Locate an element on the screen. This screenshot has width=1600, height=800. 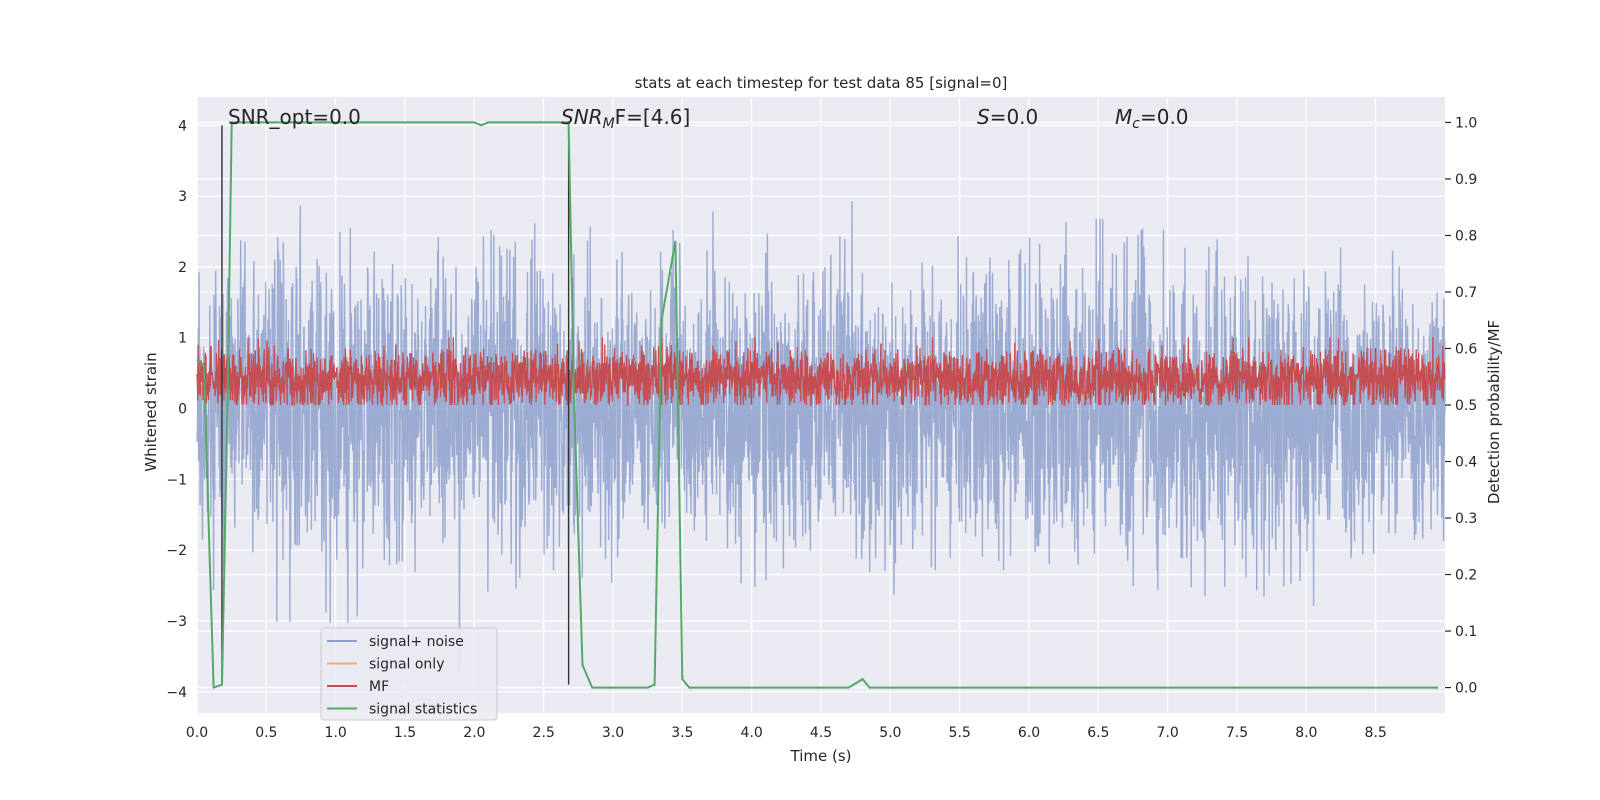
x-tick-label-7: 3.5 is located at coordinates (682, 733).